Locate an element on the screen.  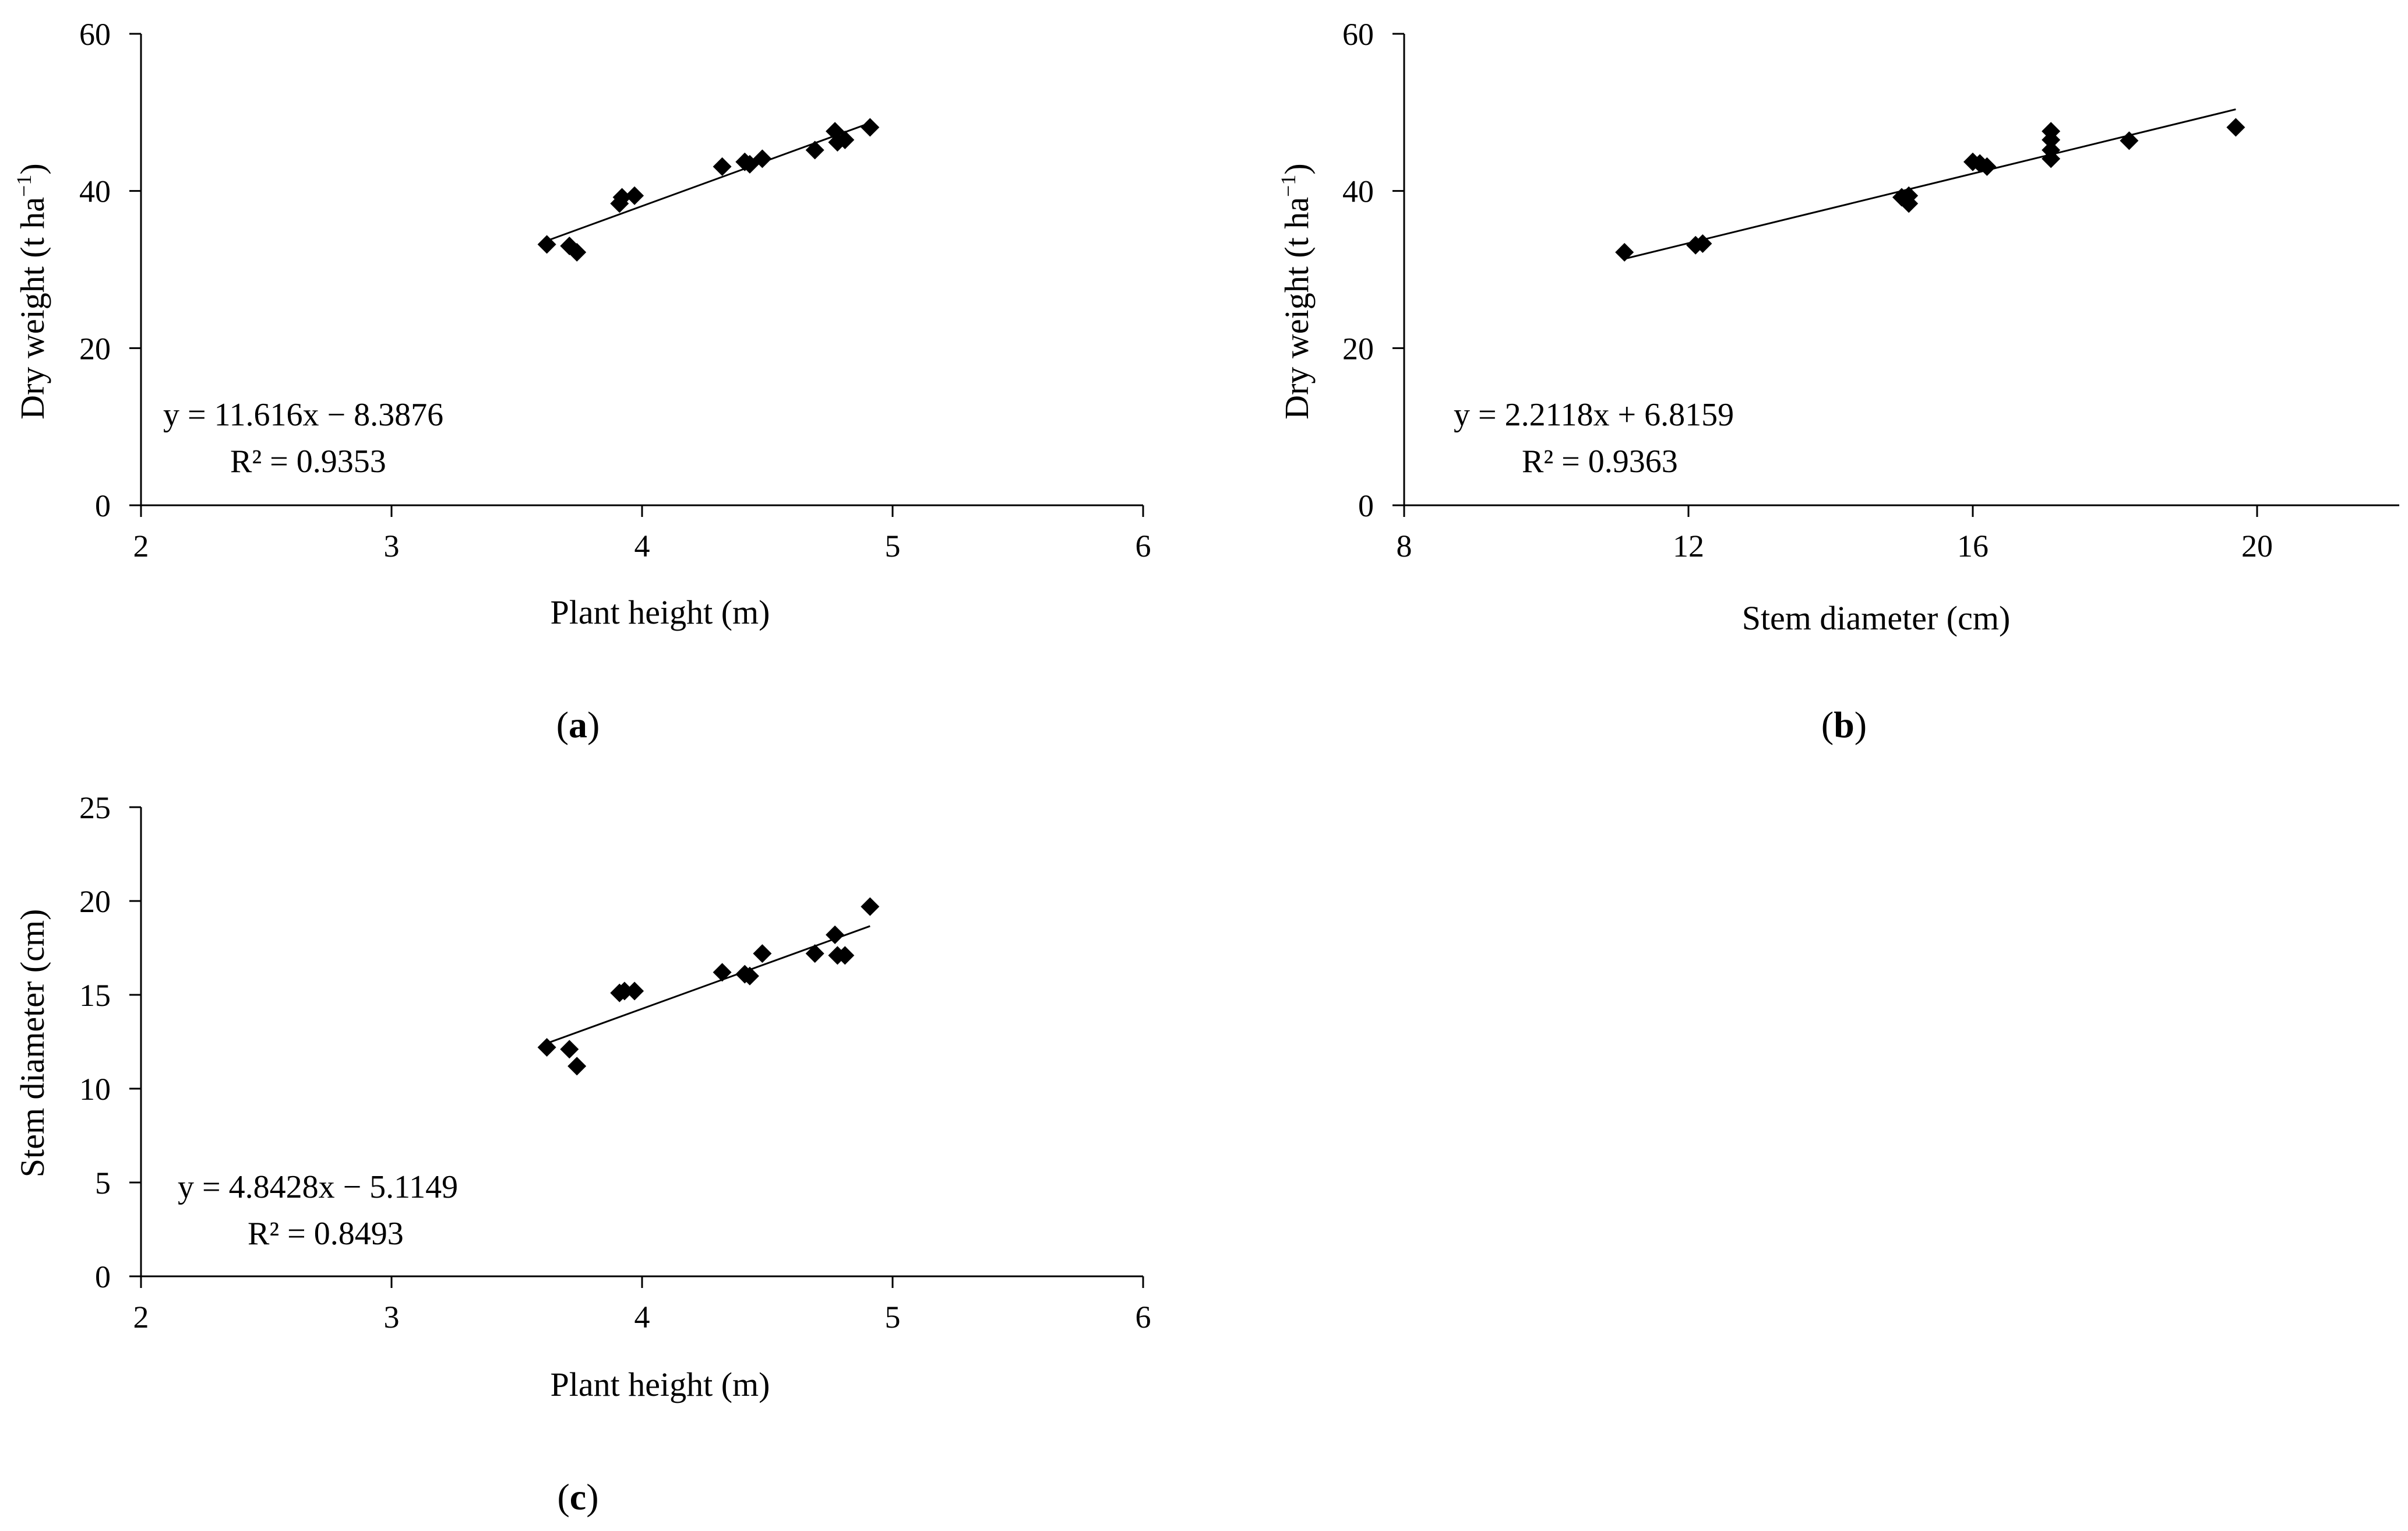
y-tick-label: 25 is located at coordinates (95, 807).